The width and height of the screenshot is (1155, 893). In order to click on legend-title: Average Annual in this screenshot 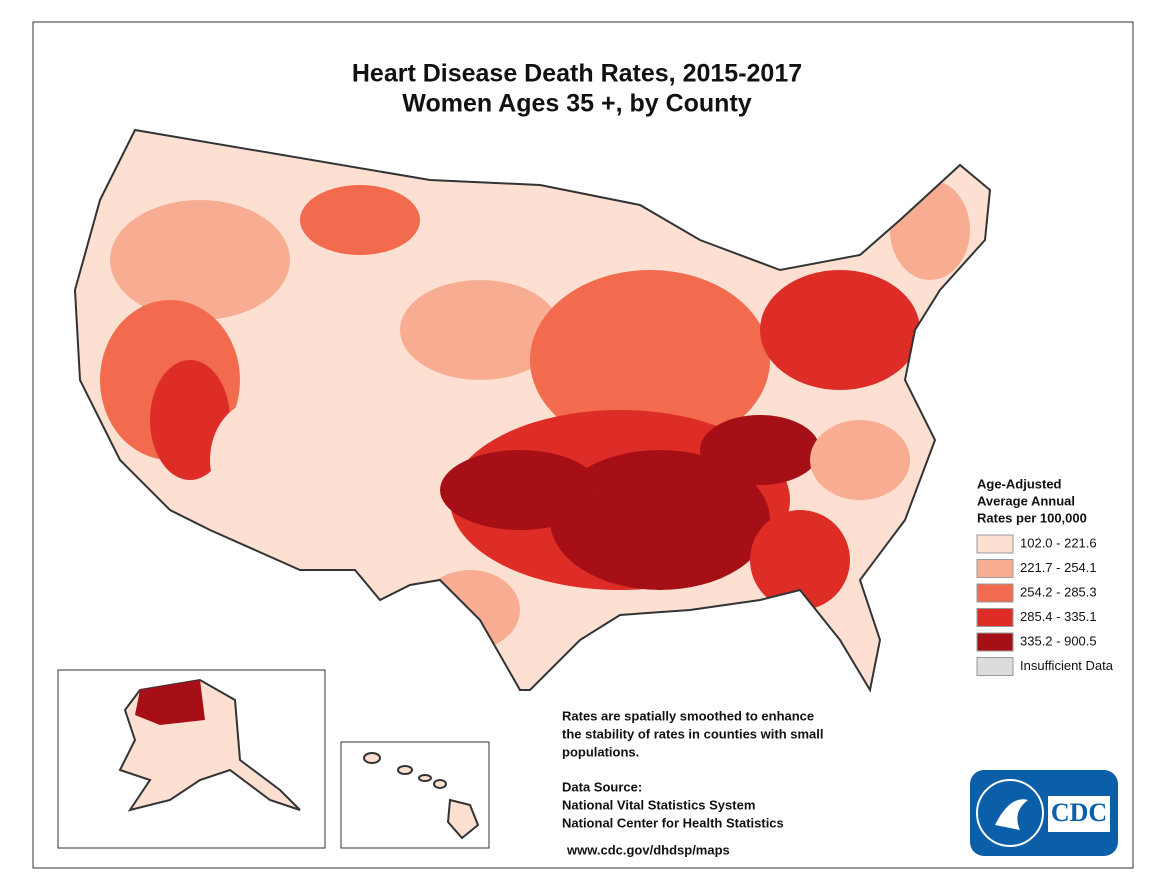, I will do `click(1026, 500)`.